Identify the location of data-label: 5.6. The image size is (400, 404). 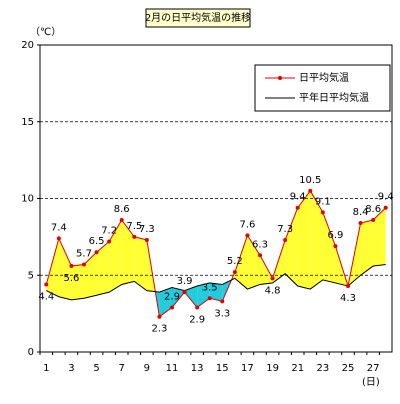
(71, 278).